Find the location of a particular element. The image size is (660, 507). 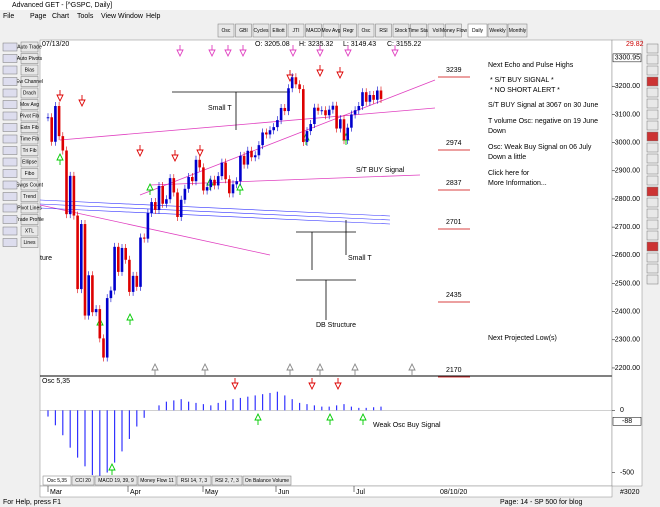

menu-item: Chart is located at coordinates (60, 16).